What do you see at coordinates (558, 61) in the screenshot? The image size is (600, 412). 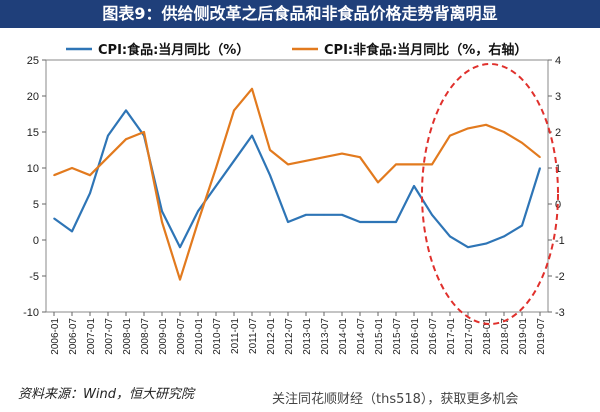 I see `y-right-tick-label: 4` at bounding box center [558, 61].